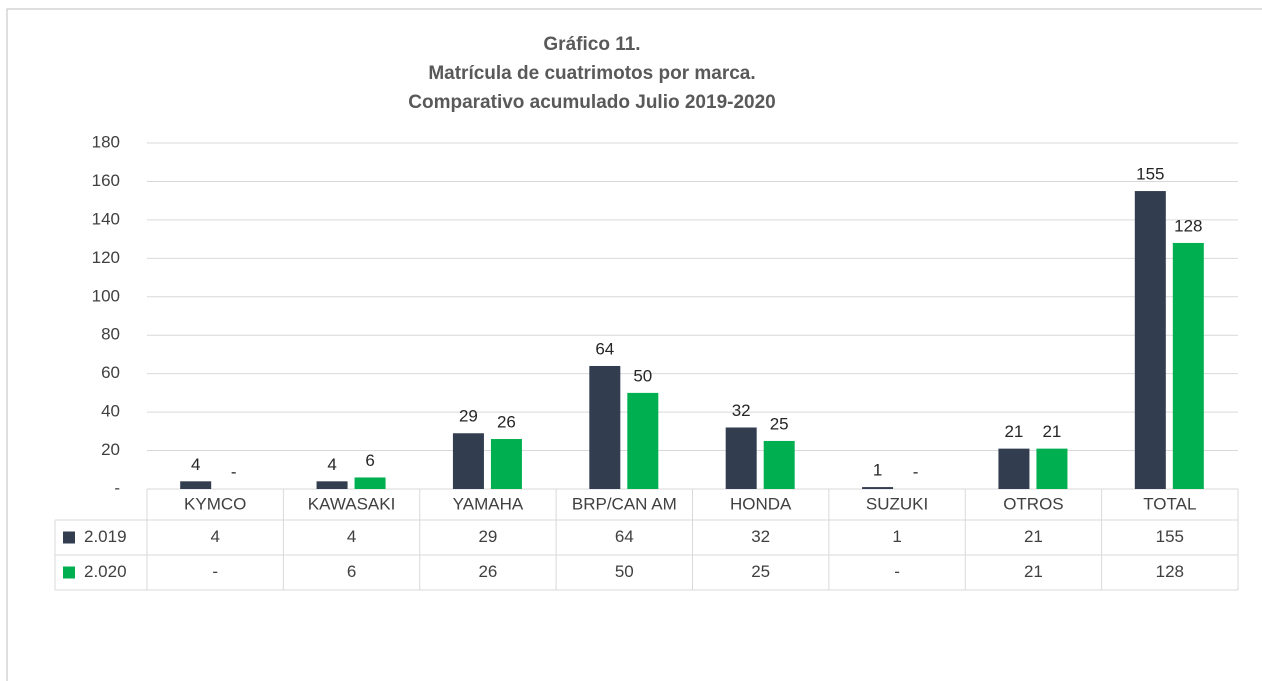  What do you see at coordinates (642, 375) in the screenshot?
I see `data-label: 50` at bounding box center [642, 375].